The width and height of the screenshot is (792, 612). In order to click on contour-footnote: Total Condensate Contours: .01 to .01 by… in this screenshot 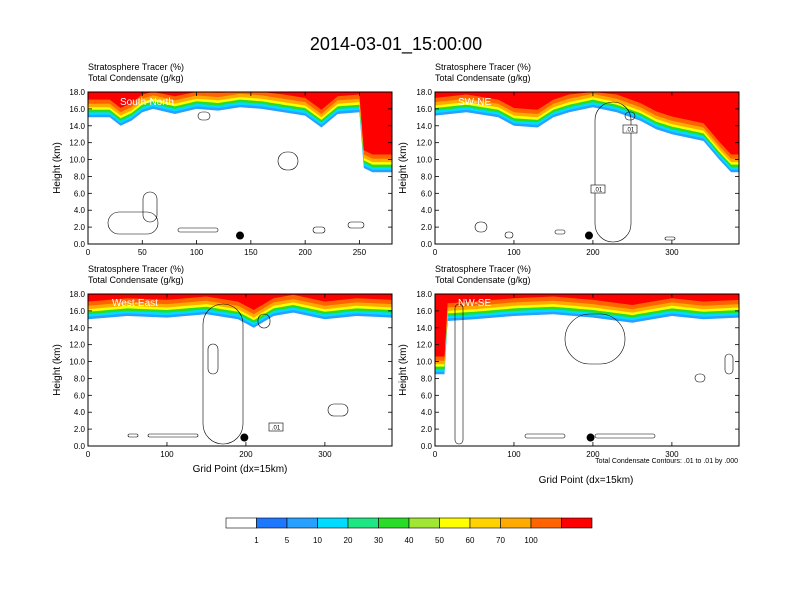, I will do `click(666, 461)`.